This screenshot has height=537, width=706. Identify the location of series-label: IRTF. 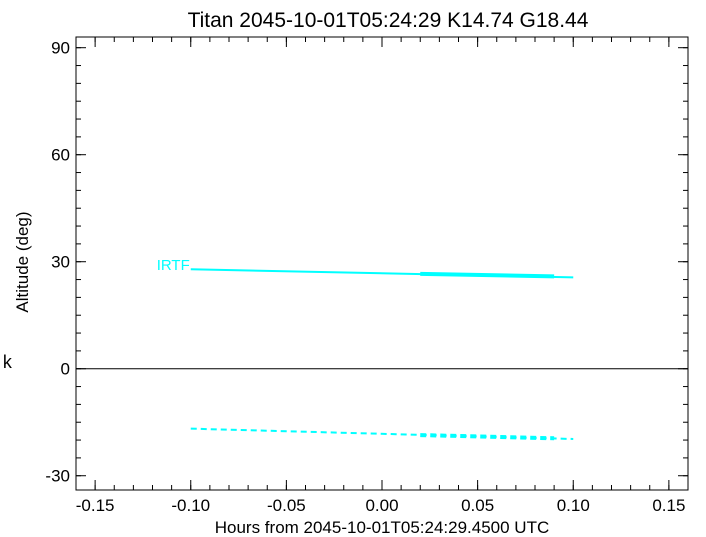
(173, 265).